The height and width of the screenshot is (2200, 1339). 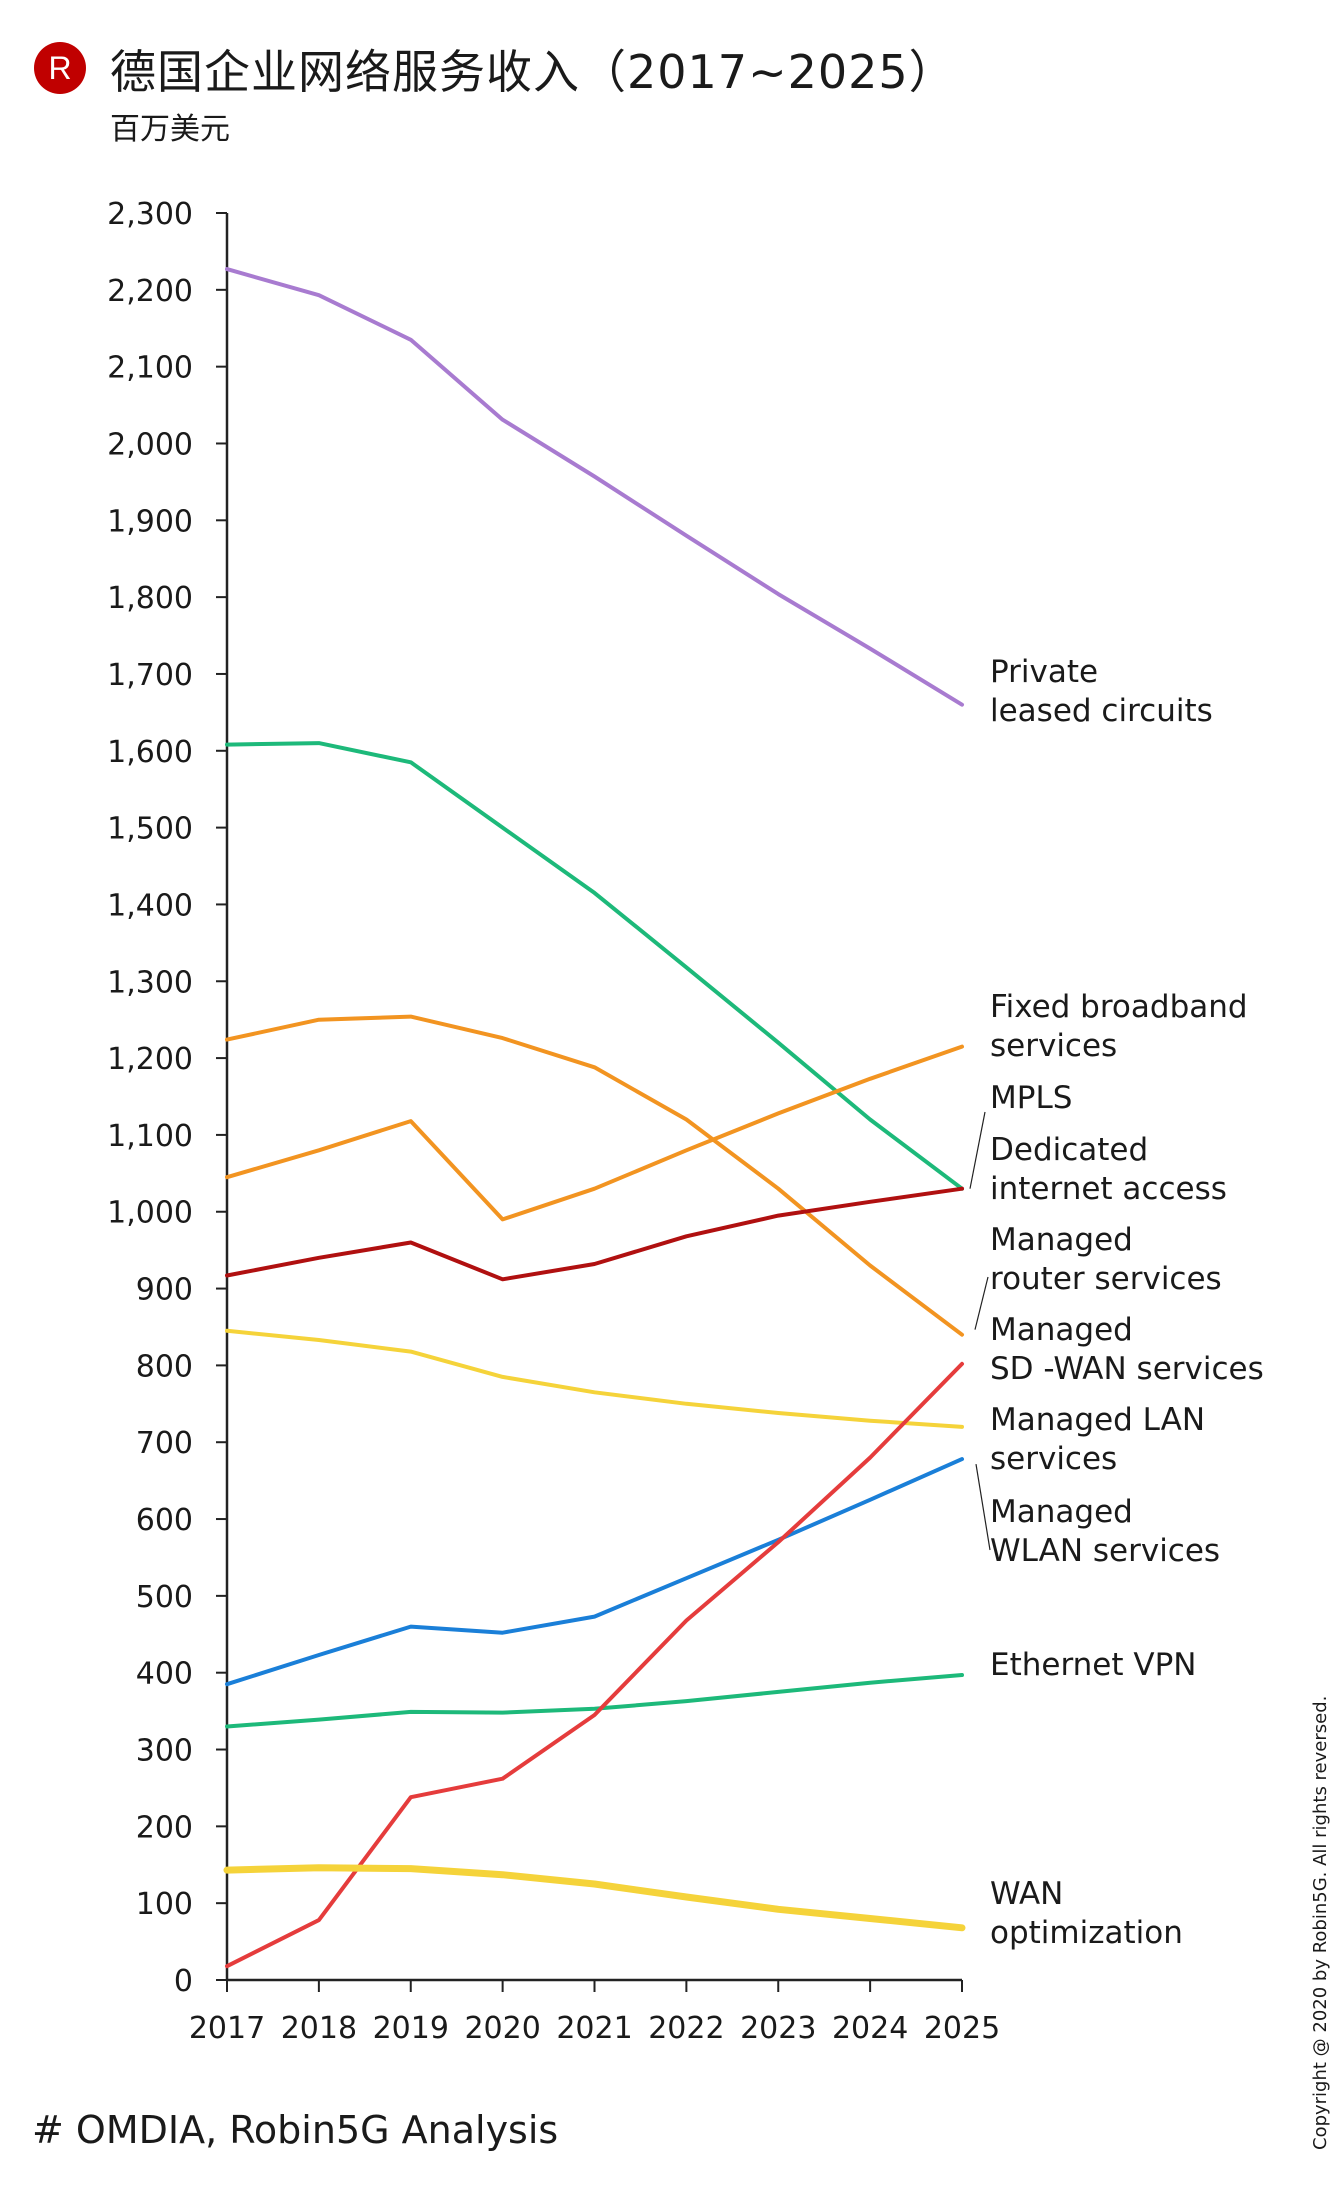 What do you see at coordinates (164, 1290) in the screenshot?
I see `y-tick-label: 900` at bounding box center [164, 1290].